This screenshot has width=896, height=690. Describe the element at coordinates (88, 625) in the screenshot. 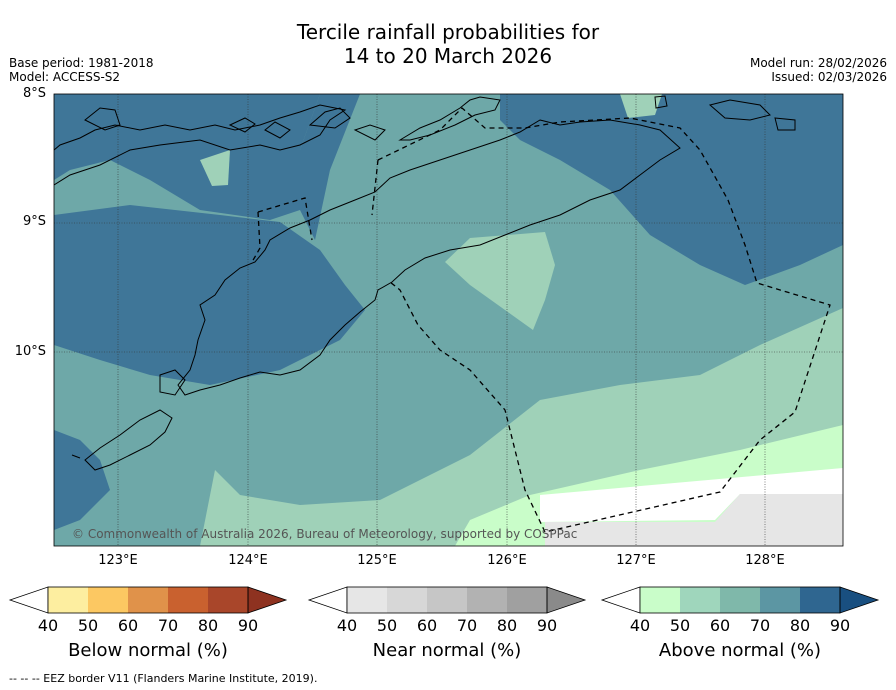

I see `cb-below-tick: 50` at that location.